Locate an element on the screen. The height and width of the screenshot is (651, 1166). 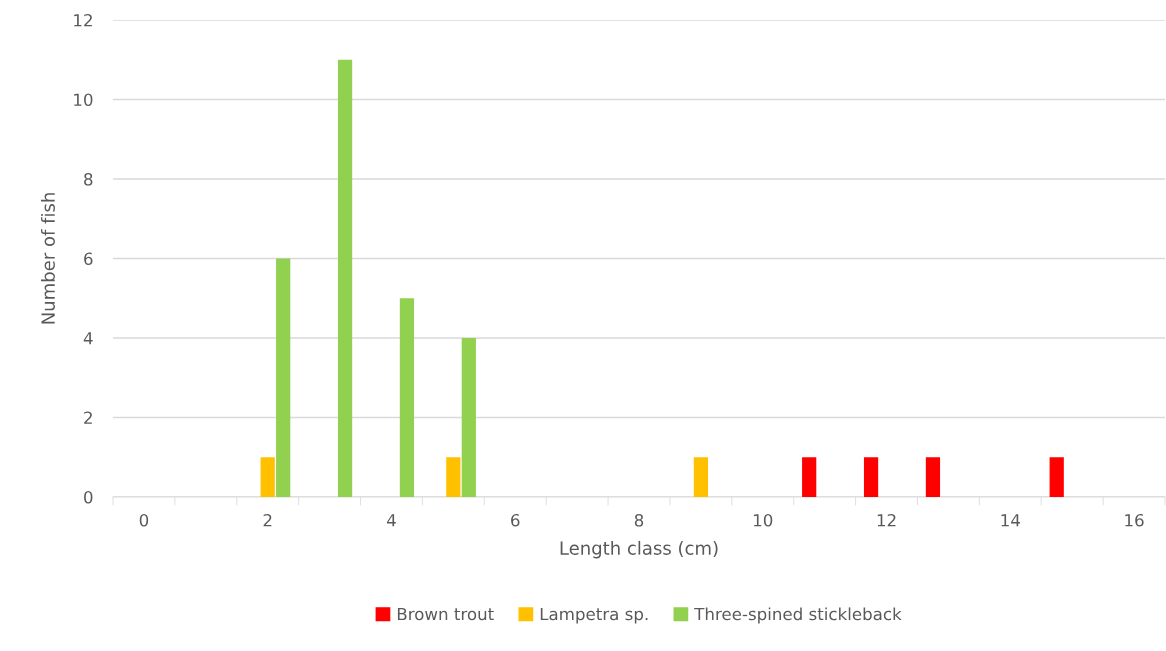
y-axis-title: Number of fish is located at coordinates (47, 258).